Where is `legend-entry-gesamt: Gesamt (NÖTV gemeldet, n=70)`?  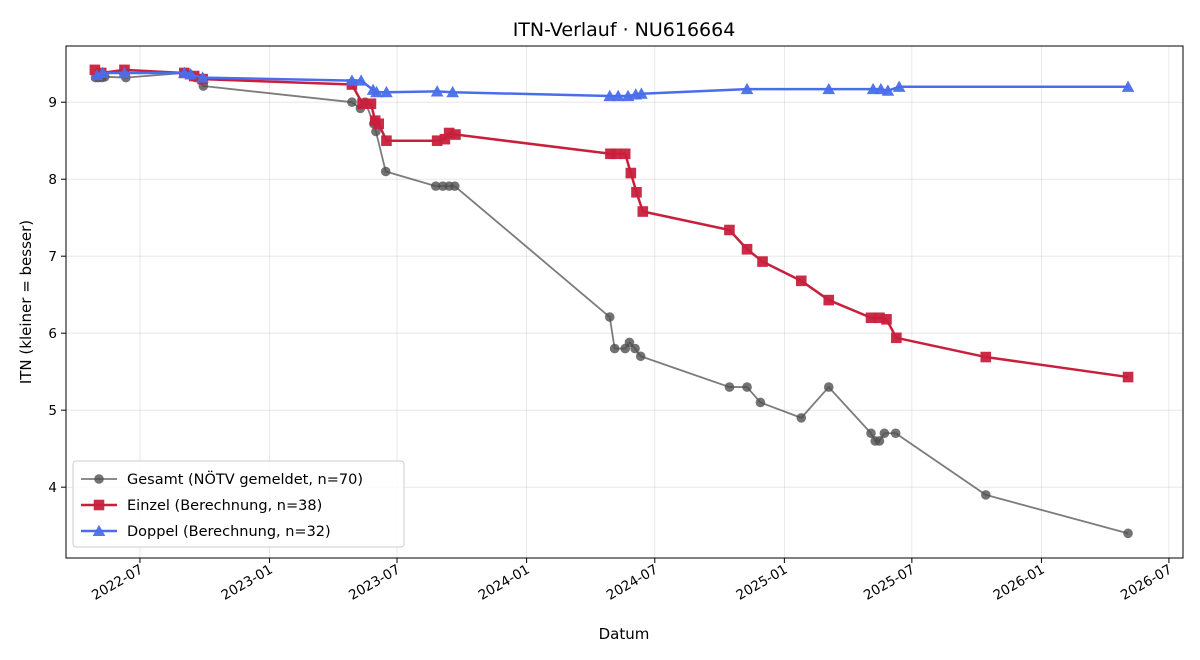
legend-entry-gesamt: Gesamt (NÖTV gemeldet, n=70) is located at coordinates (245, 479).